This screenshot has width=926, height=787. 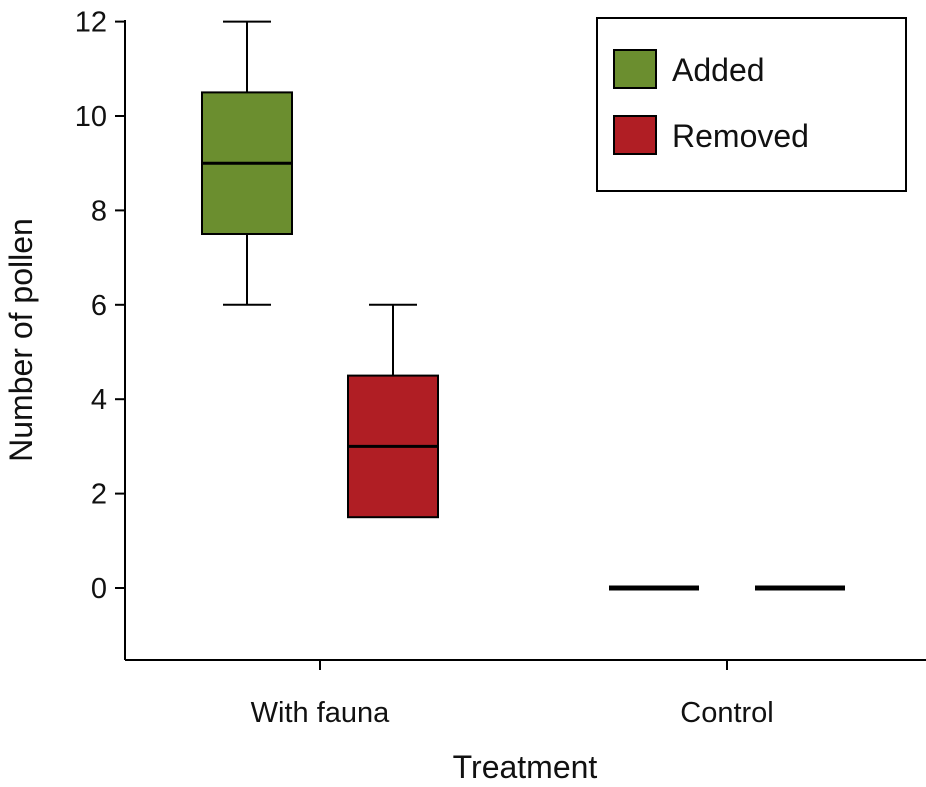 I want to click on y-tick-label: 0, so click(x=99, y=589).